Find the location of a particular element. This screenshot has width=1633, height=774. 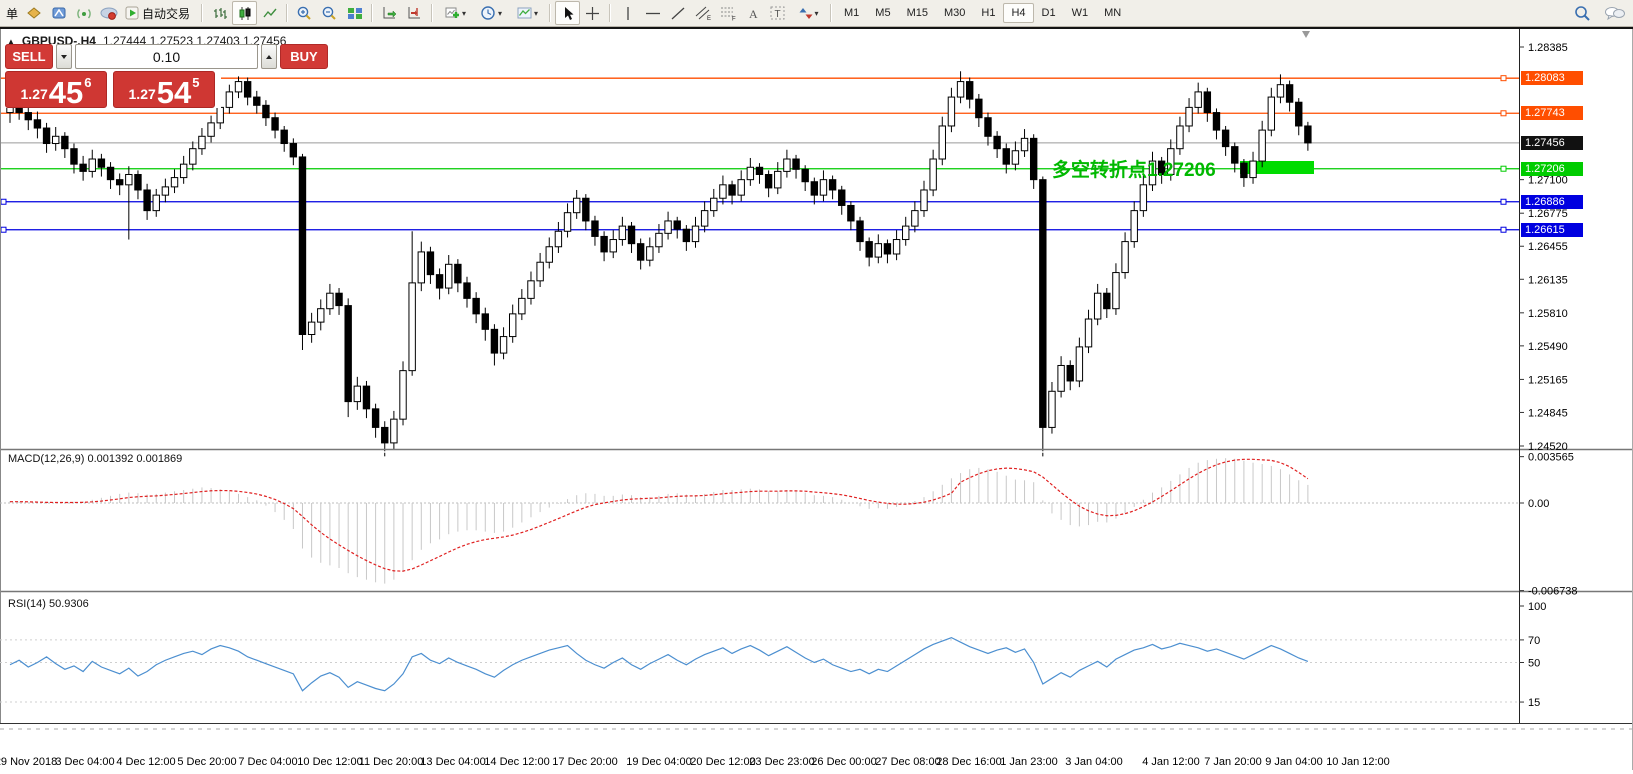

main-toolbar: 单 自动交易 ▾ ▾ is located at coordinates (816, 13).